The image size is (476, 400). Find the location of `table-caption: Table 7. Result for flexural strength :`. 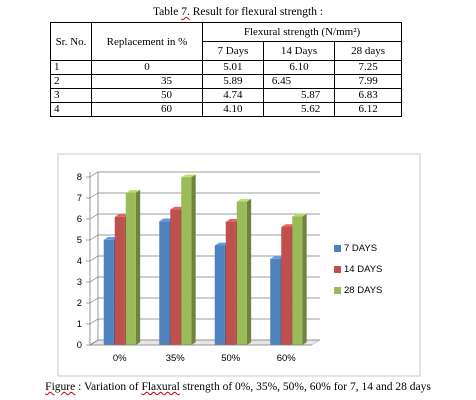

table-caption: Table 7. Result for flexural strength : is located at coordinates (238, 12).